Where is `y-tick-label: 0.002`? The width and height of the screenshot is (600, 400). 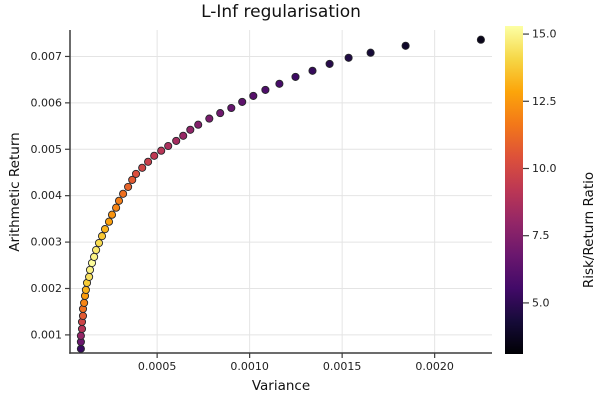
y-tick-label: 0.002 is located at coordinates (47, 288).